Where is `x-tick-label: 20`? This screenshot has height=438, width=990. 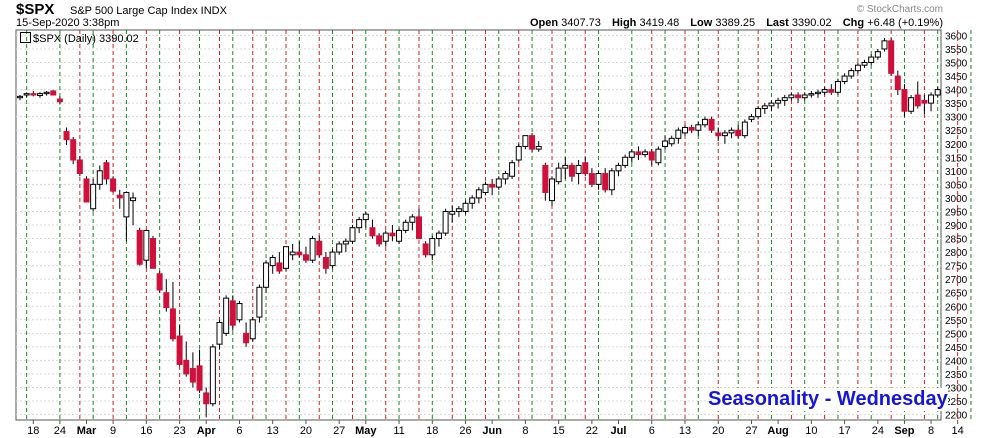 x-tick-label: 20 is located at coordinates (306, 431).